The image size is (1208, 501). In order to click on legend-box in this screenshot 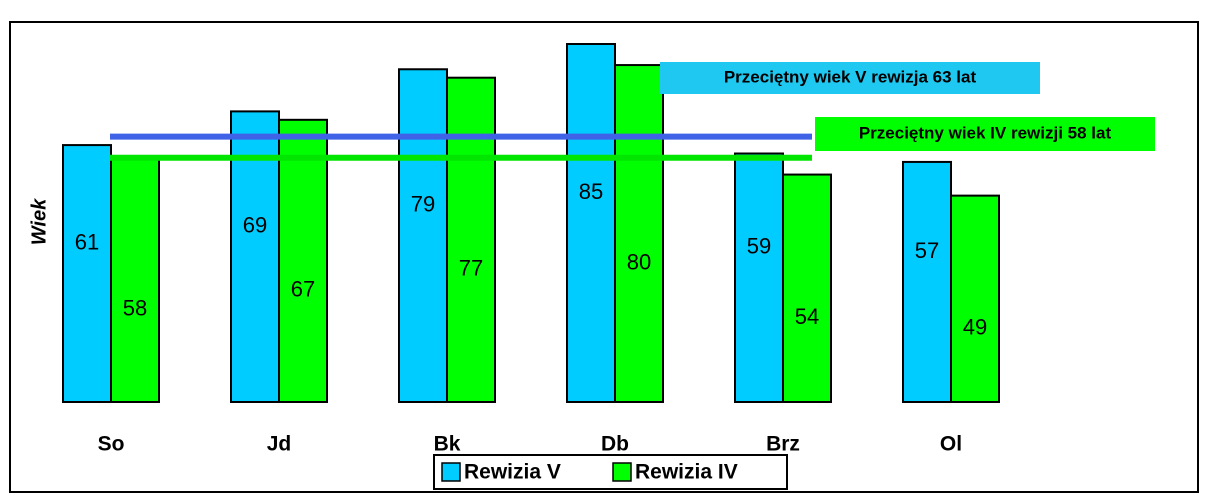, I will do `click(610, 472)`.